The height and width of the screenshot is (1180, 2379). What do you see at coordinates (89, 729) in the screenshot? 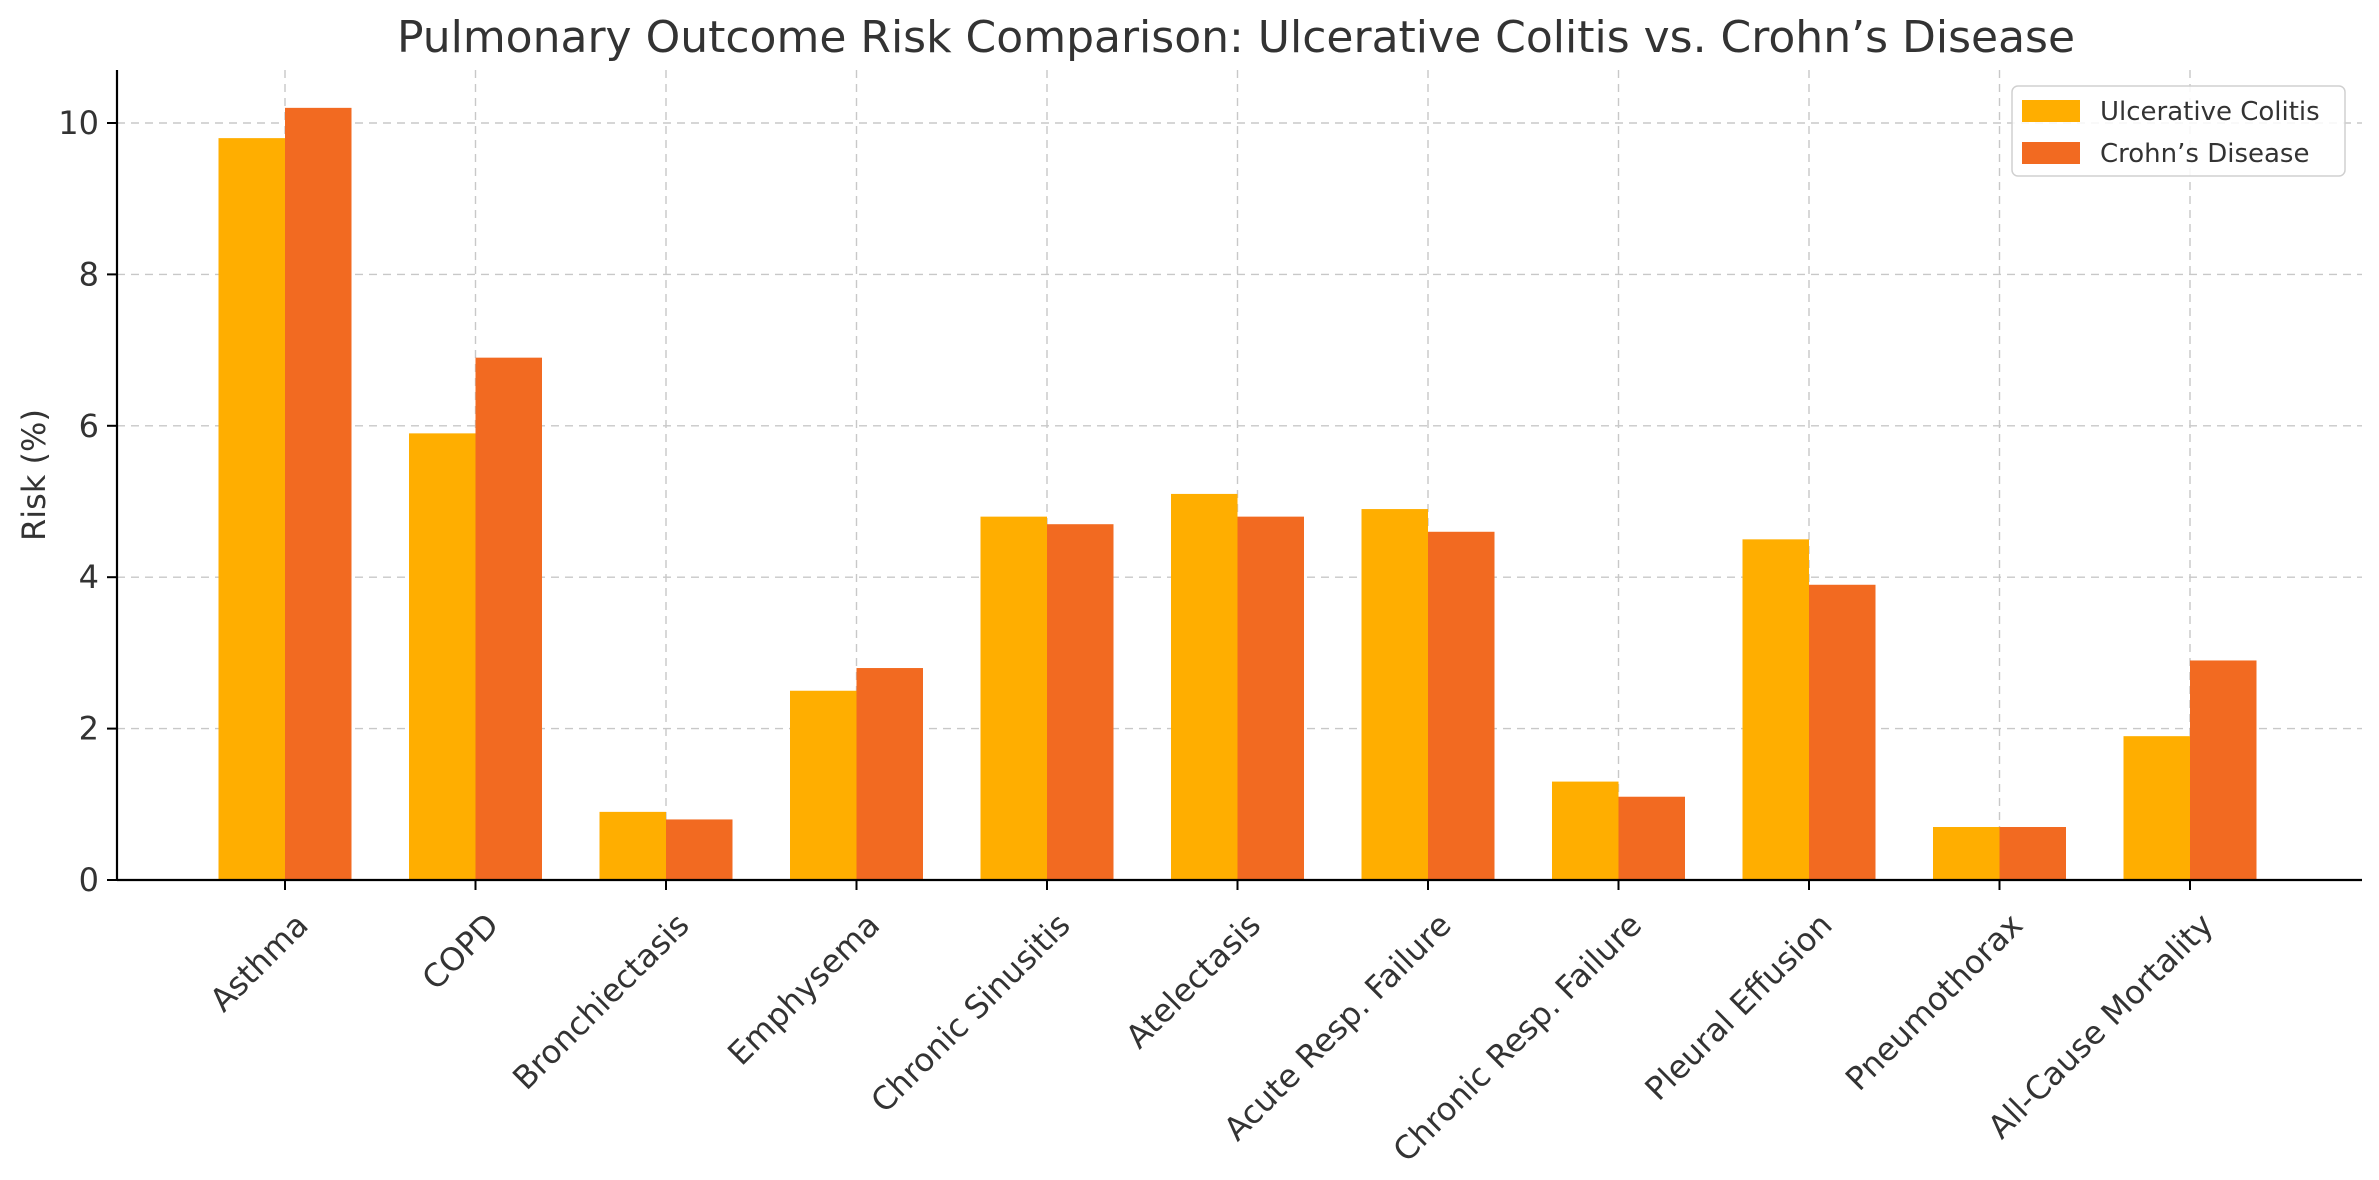
I see `y-tick-label: 2` at bounding box center [89, 729].